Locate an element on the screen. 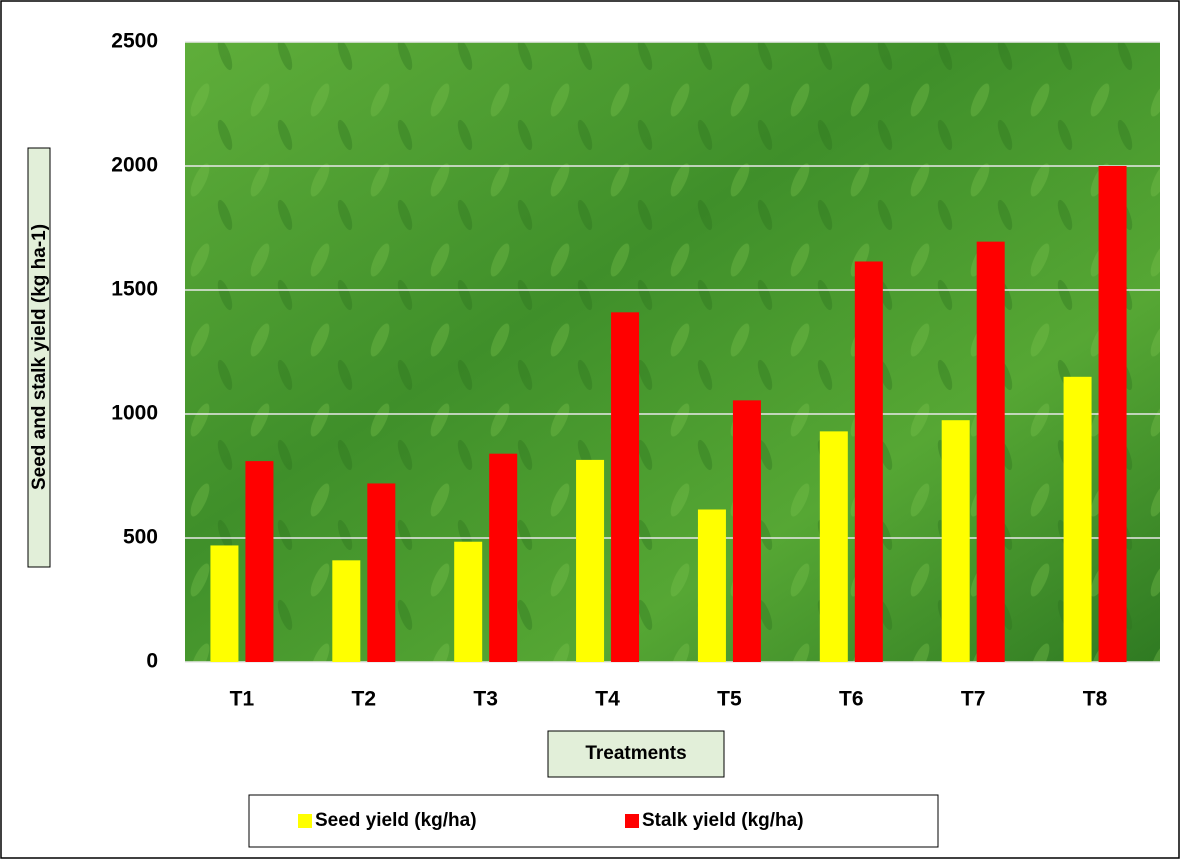 Image resolution: width=1180 pixels, height=864 pixels. x-tick-label: T8 is located at coordinates (1095, 699).